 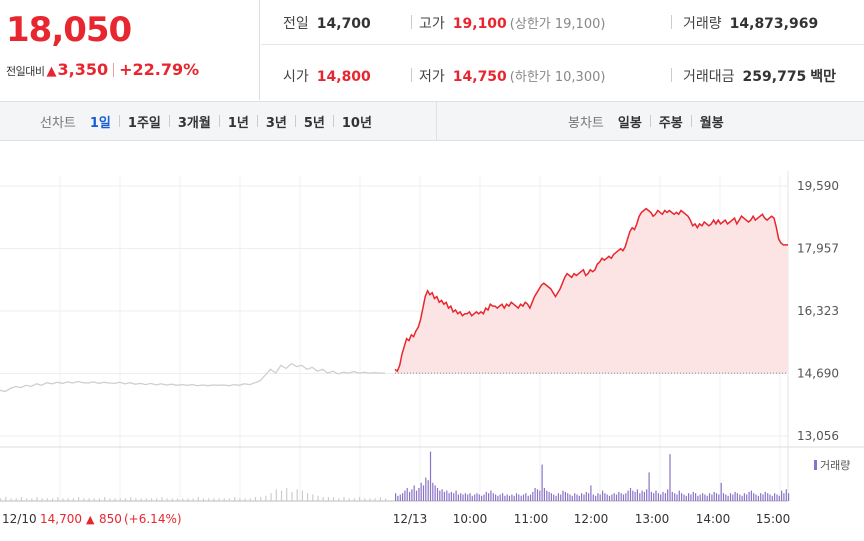 I want to click on y-tick-labels: 19,590 17,957 16,323 14,690 13,056, so click(x=818, y=311).